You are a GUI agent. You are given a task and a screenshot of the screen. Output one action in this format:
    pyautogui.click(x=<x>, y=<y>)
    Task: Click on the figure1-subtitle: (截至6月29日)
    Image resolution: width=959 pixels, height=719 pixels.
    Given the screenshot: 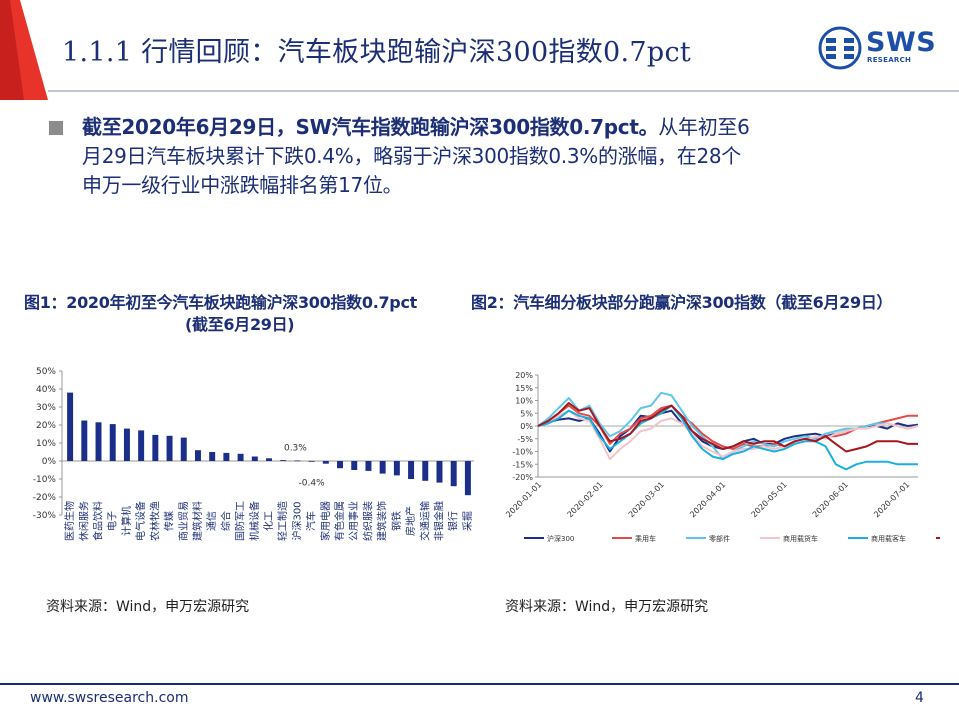 What is the action you would take?
    pyautogui.click(x=240, y=324)
    